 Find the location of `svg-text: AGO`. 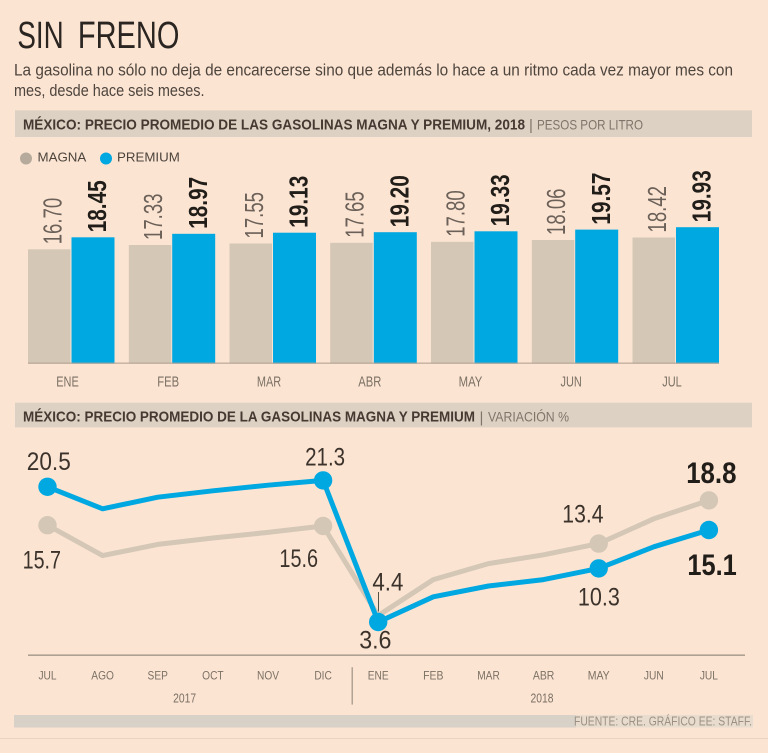

svg-text: AGO is located at coordinates (102, 676).